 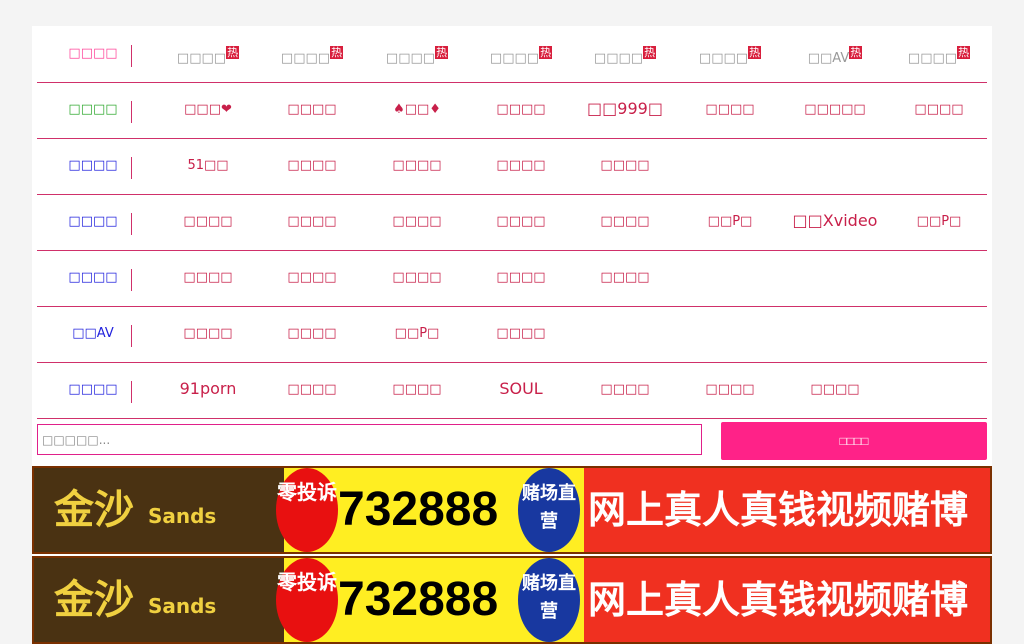 What do you see at coordinates (828, 58) in the screenshot?
I see `nav-link-label: □□AV` at bounding box center [828, 58].